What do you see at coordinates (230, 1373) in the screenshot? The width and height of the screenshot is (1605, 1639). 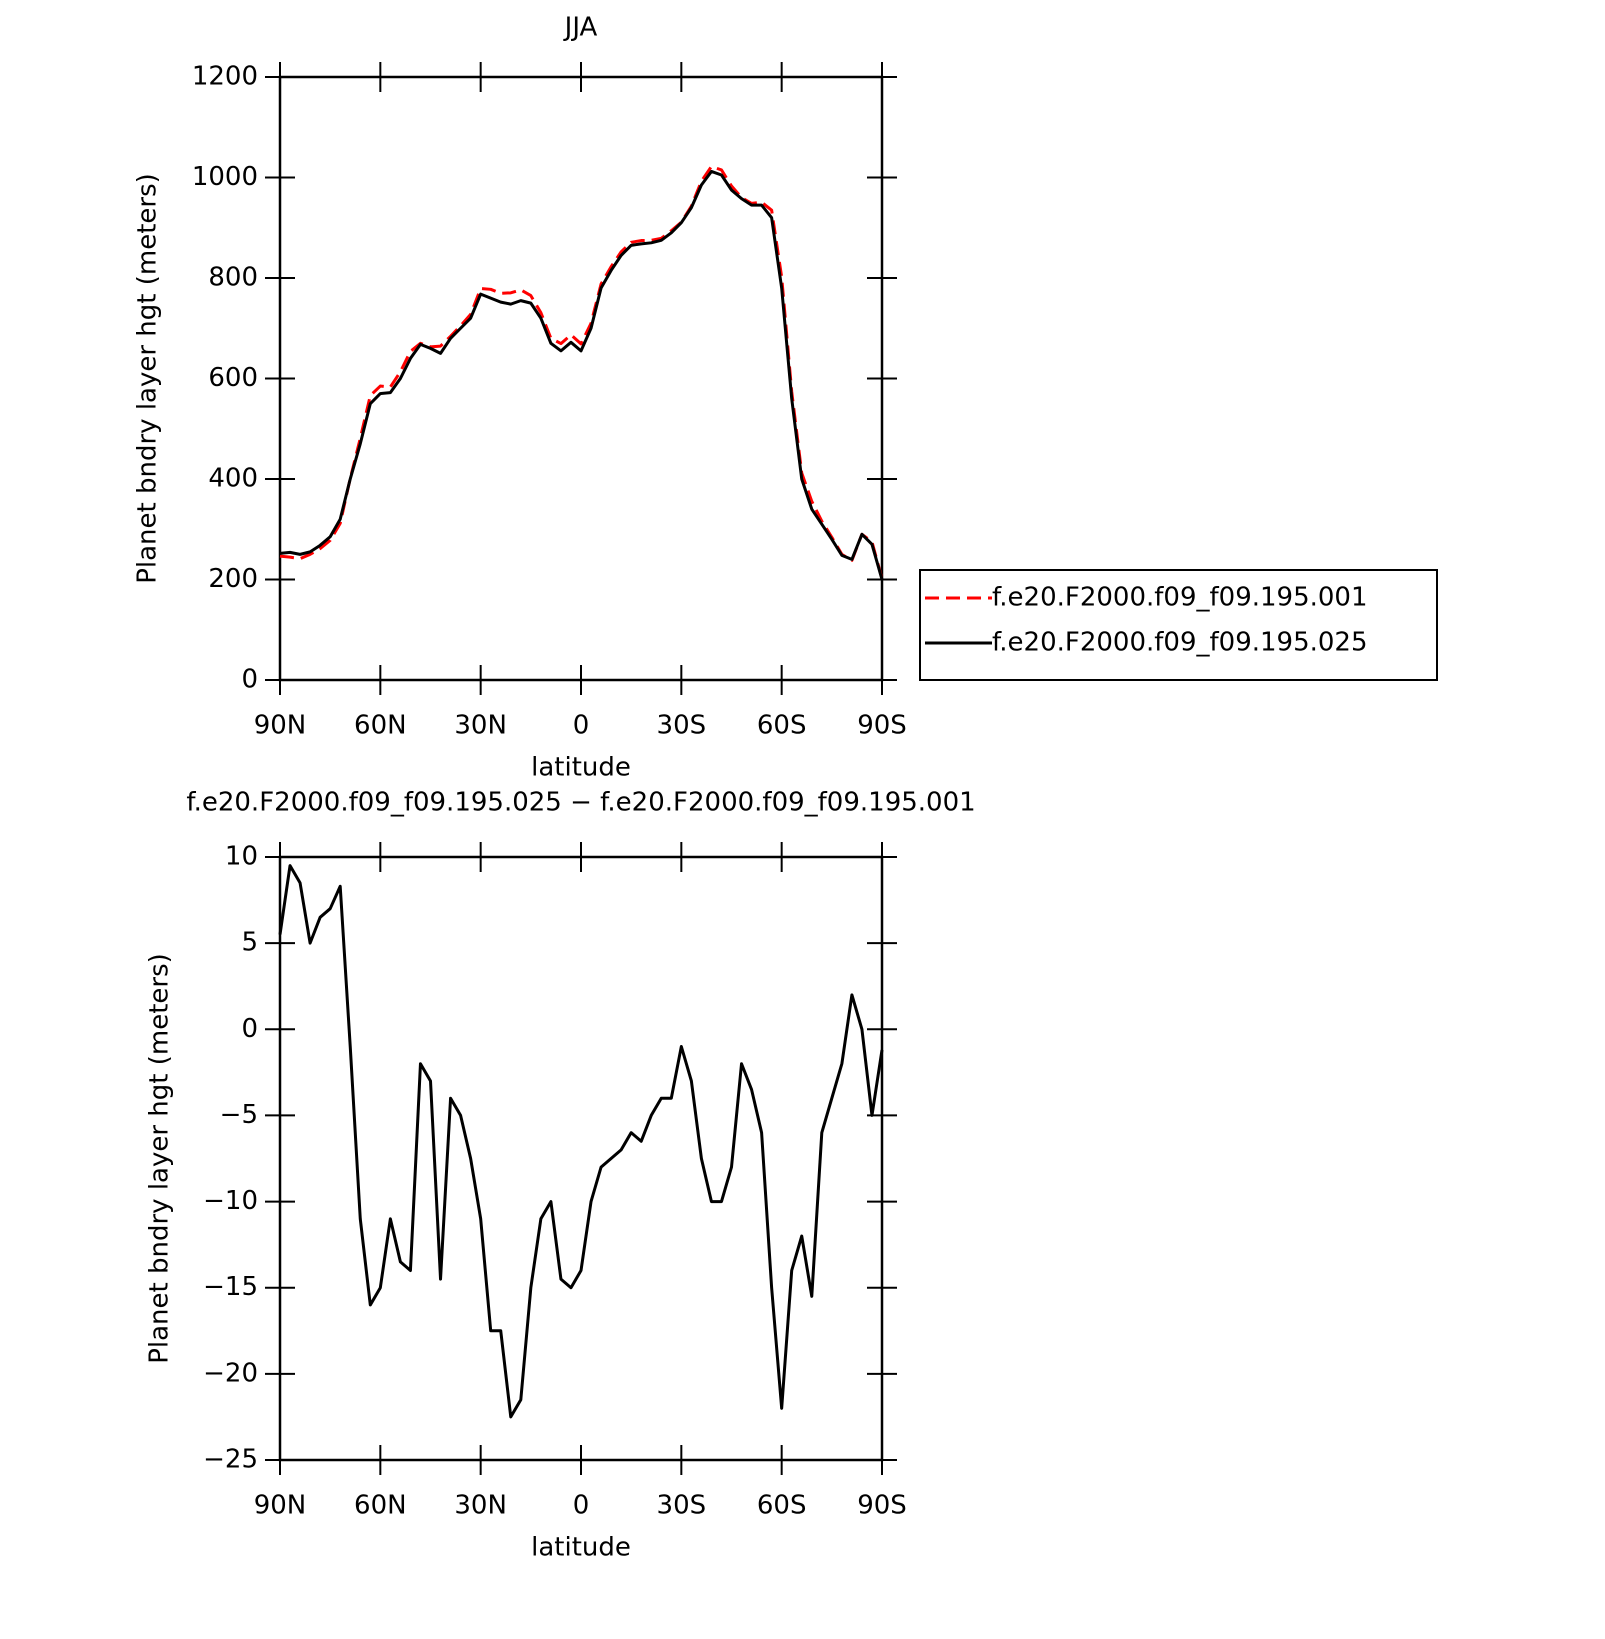 I see `y-tick-label: −20` at bounding box center [230, 1373].